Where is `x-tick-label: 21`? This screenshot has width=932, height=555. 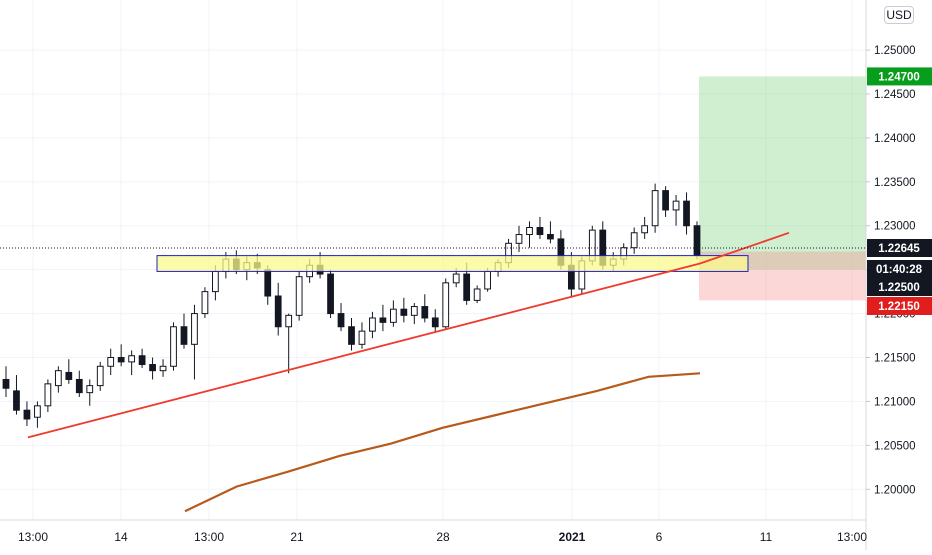 x-tick-label: 21 is located at coordinates (297, 537).